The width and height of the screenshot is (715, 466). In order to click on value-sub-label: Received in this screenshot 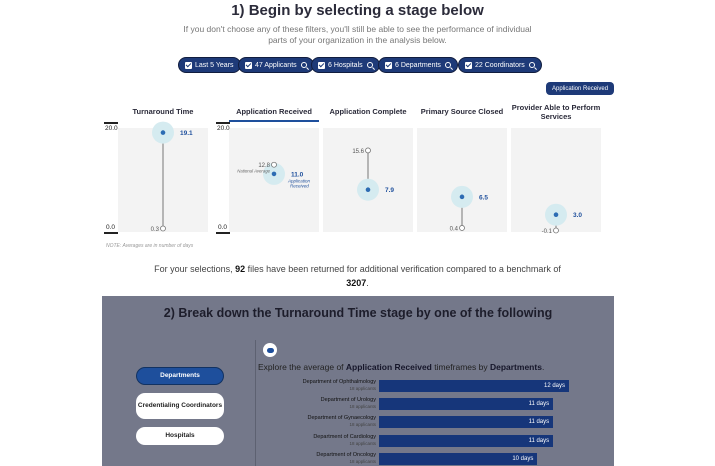, I will do `click(299, 185)`.